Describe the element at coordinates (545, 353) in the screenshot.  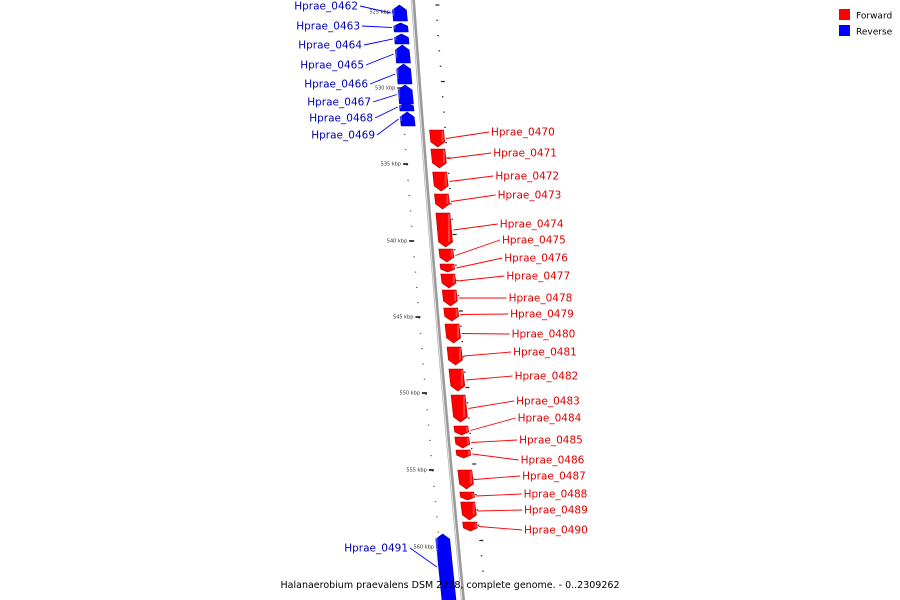
I see `gene-label-hprae-0481: Hprae_0481` at that location.